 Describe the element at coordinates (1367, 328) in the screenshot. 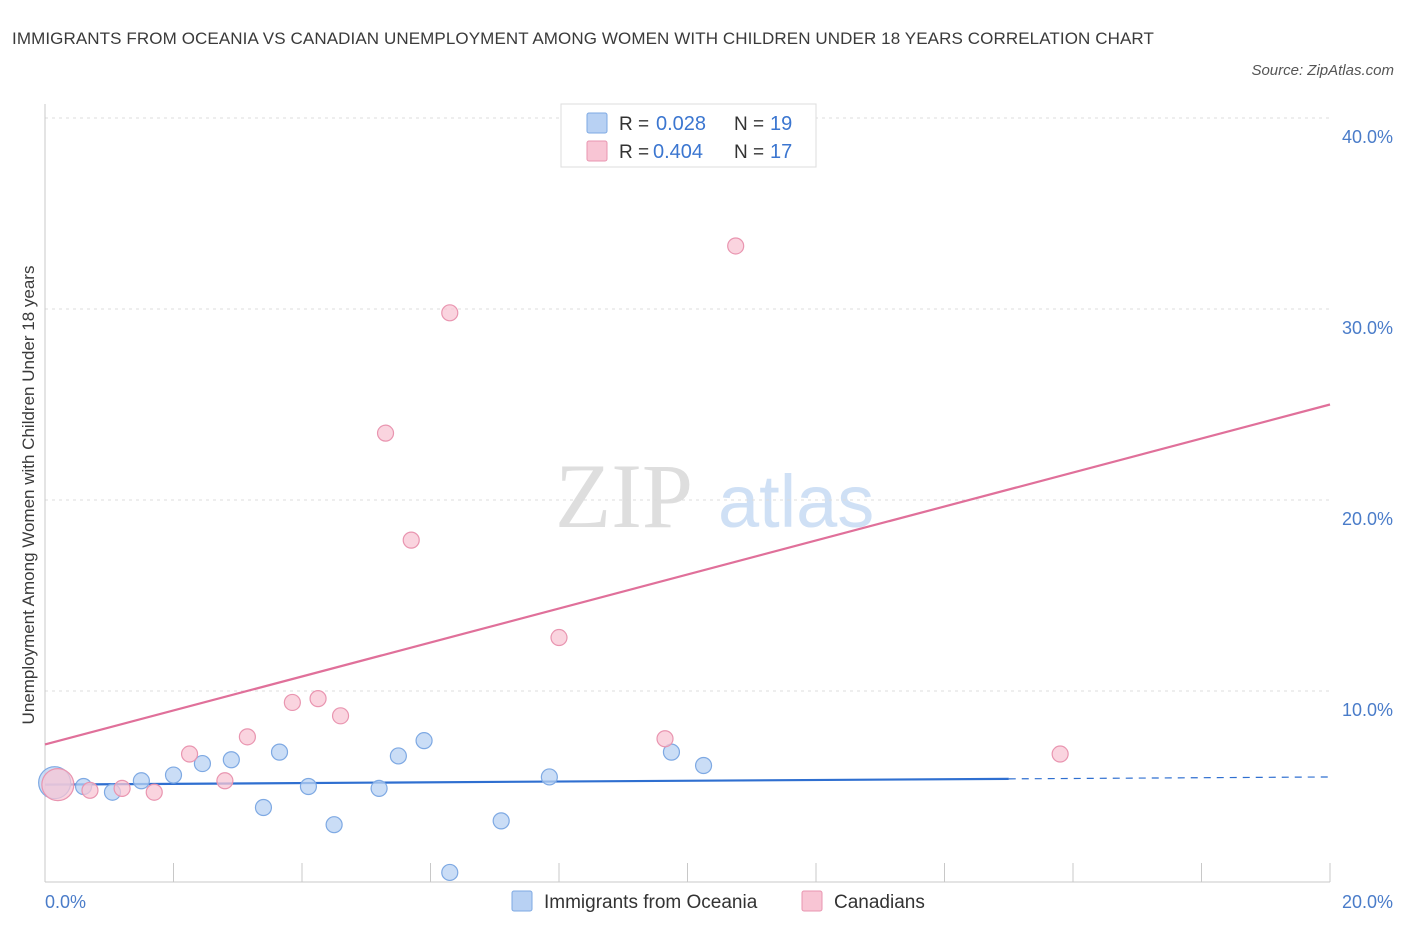

I see `y-tick-label-2: 30.0%` at that location.